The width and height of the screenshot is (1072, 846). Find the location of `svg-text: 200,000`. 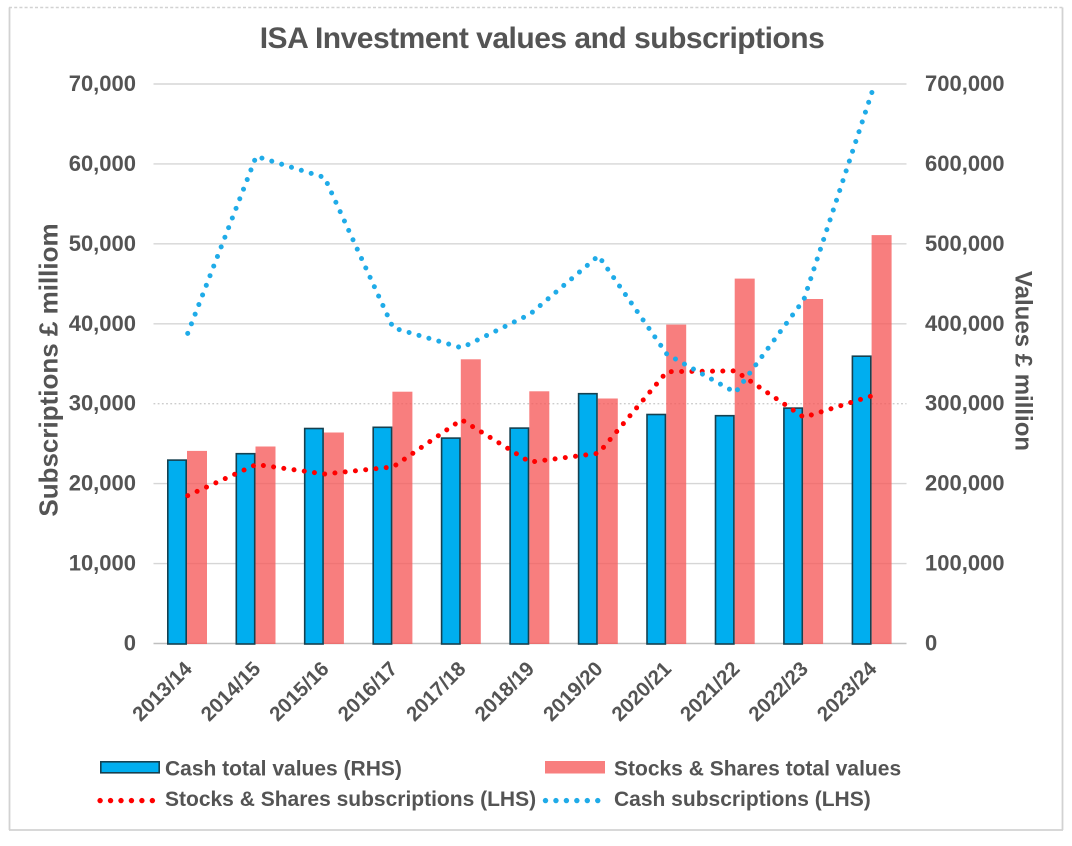

svg-text: 200,000 is located at coordinates (965, 483).